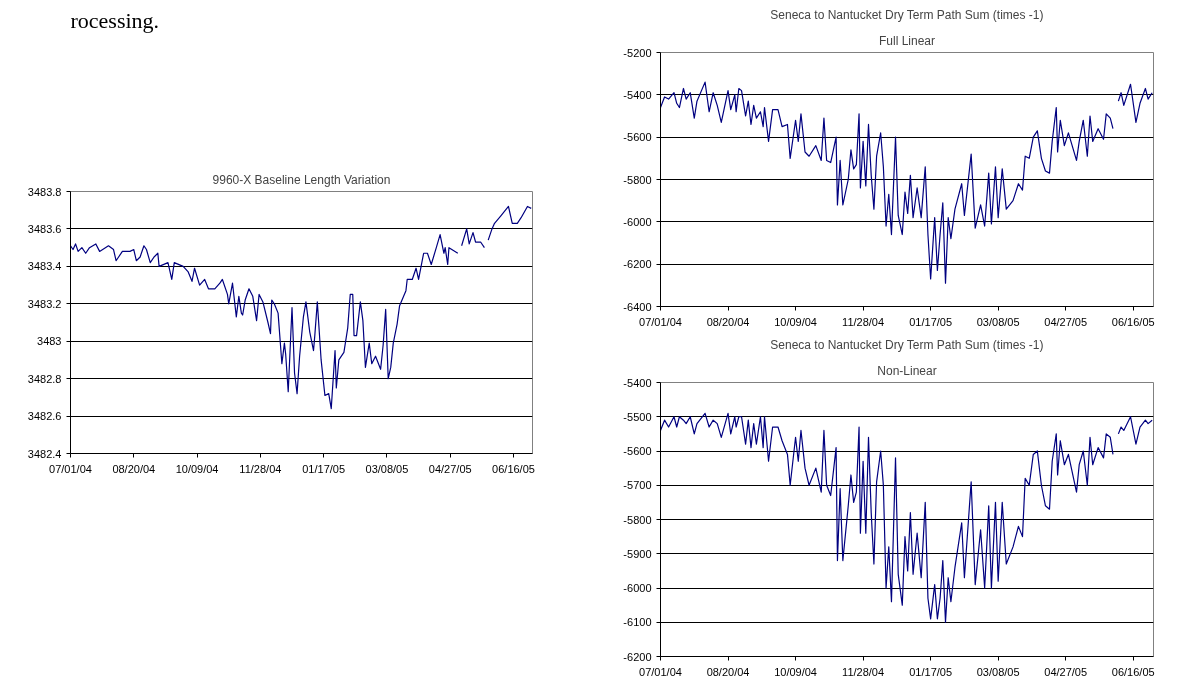 This screenshot has height=685, width=1186. I want to click on chart-subtitle: Full Linear, so click(907, 40).